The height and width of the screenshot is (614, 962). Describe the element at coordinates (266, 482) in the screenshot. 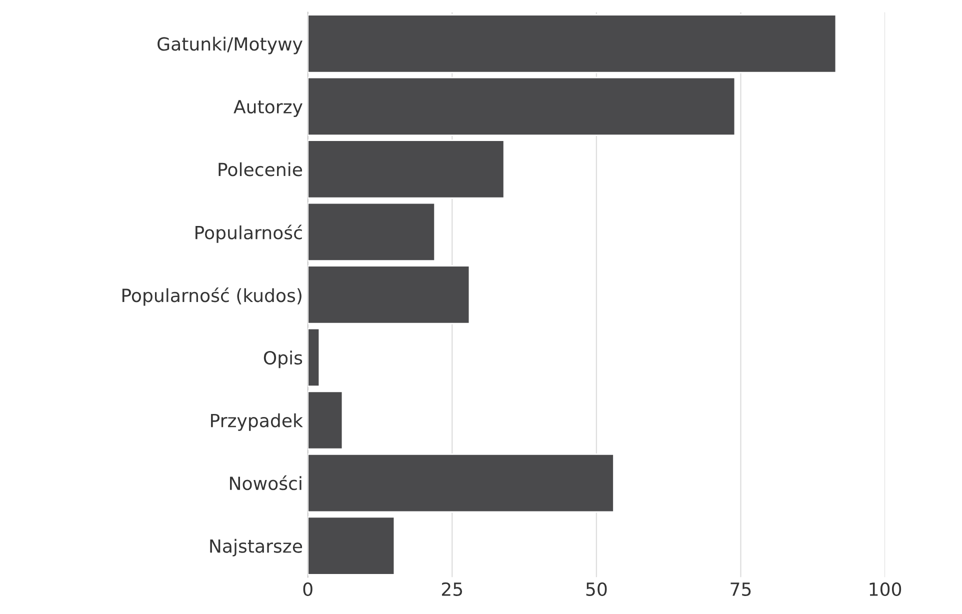

I see `y-tick-label: Nowości` at that location.